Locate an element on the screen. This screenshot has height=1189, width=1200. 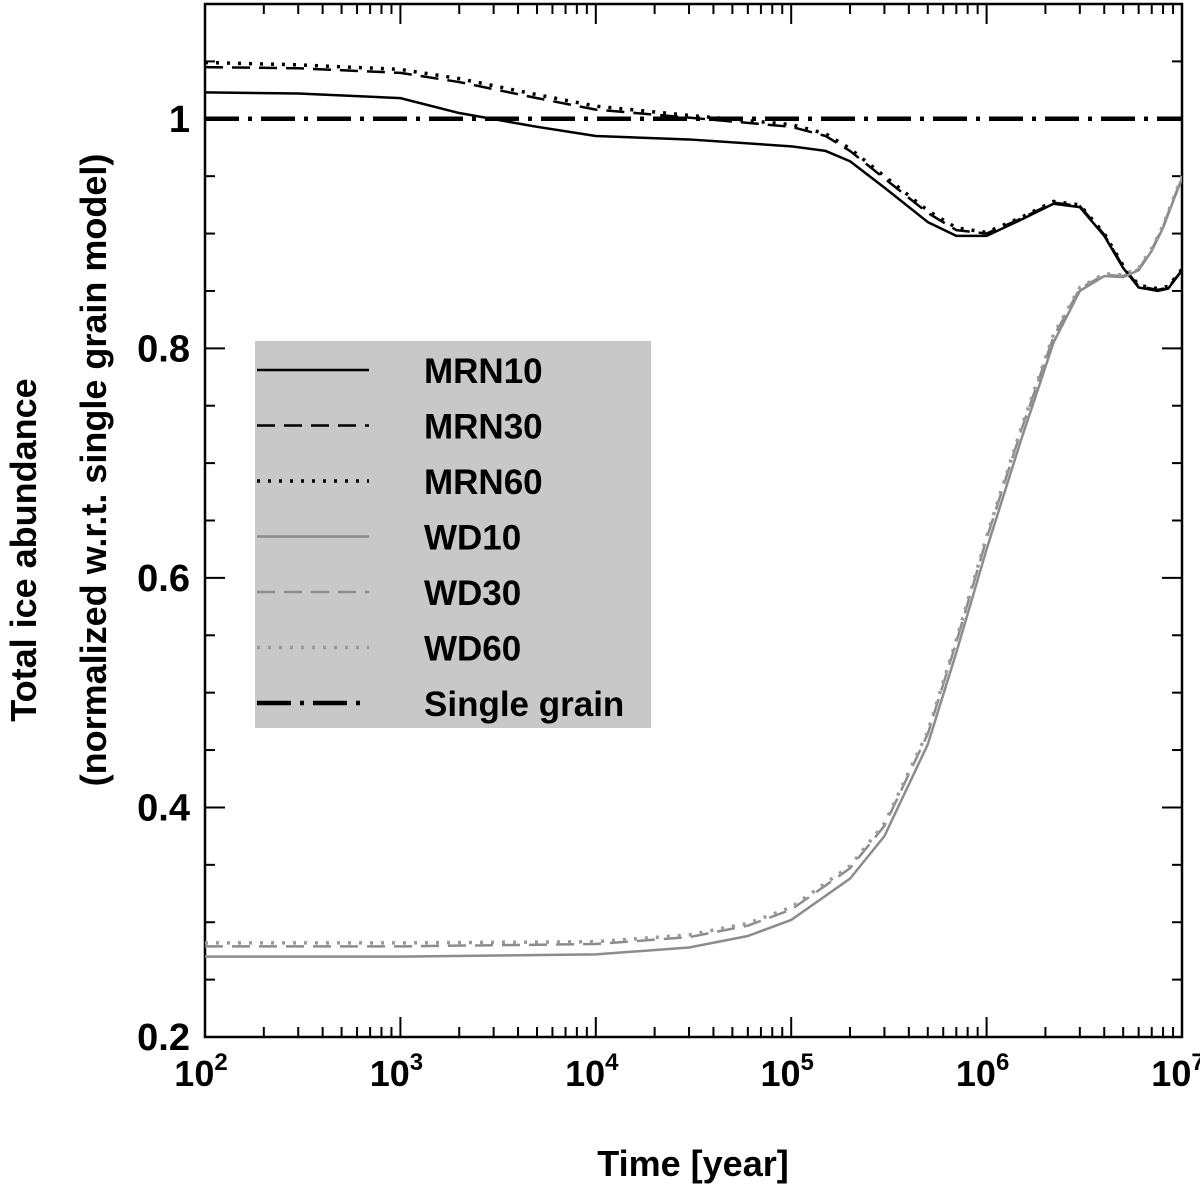
x-tick-labels: 10² 10³ 10⁴ 10⁵ 10⁶ 10⁷ is located at coordinates (687, 1071).